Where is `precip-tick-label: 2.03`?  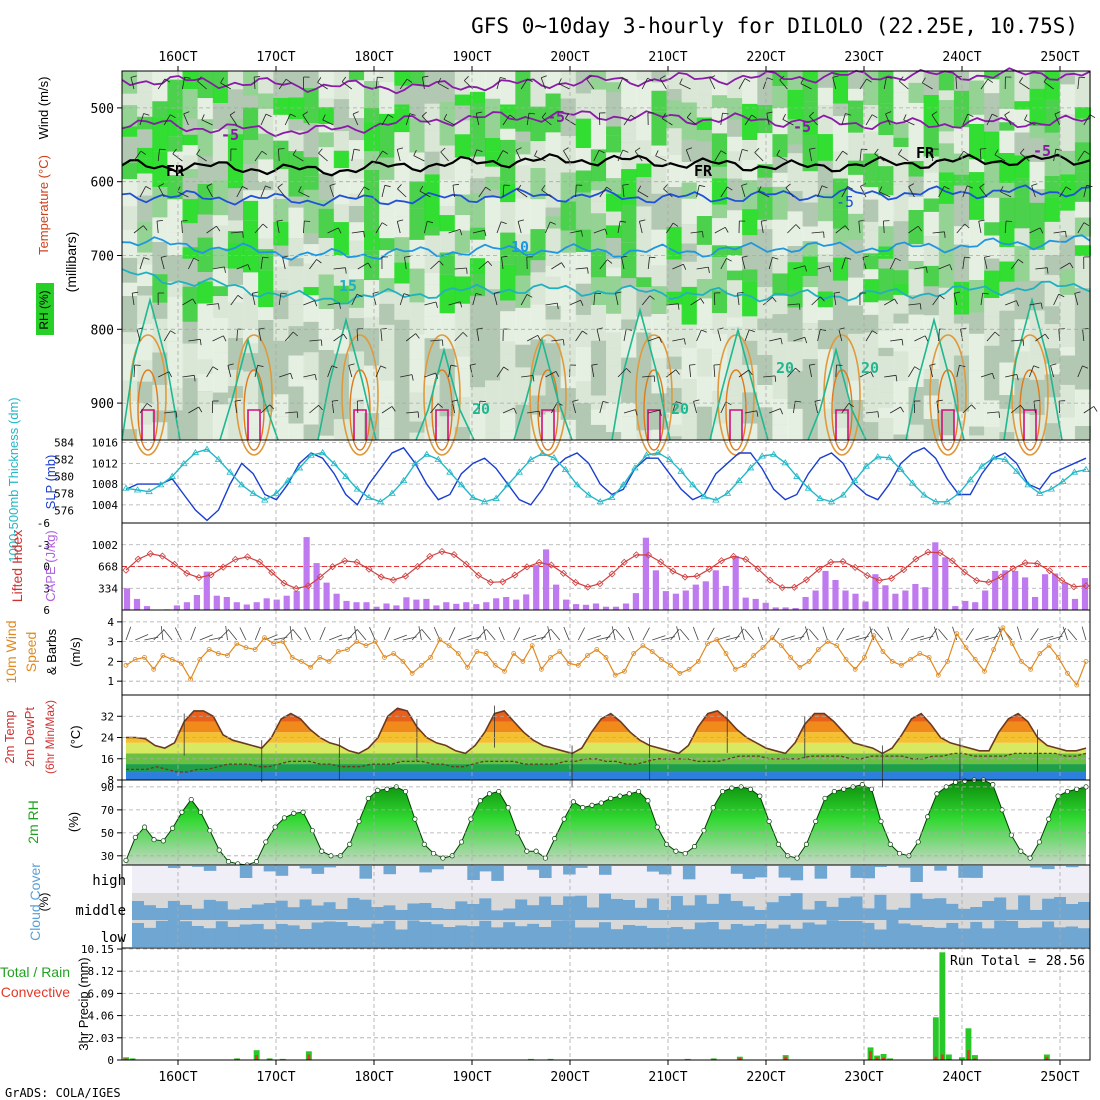
precip-tick-label: 2.03 is located at coordinates (101, 1038).